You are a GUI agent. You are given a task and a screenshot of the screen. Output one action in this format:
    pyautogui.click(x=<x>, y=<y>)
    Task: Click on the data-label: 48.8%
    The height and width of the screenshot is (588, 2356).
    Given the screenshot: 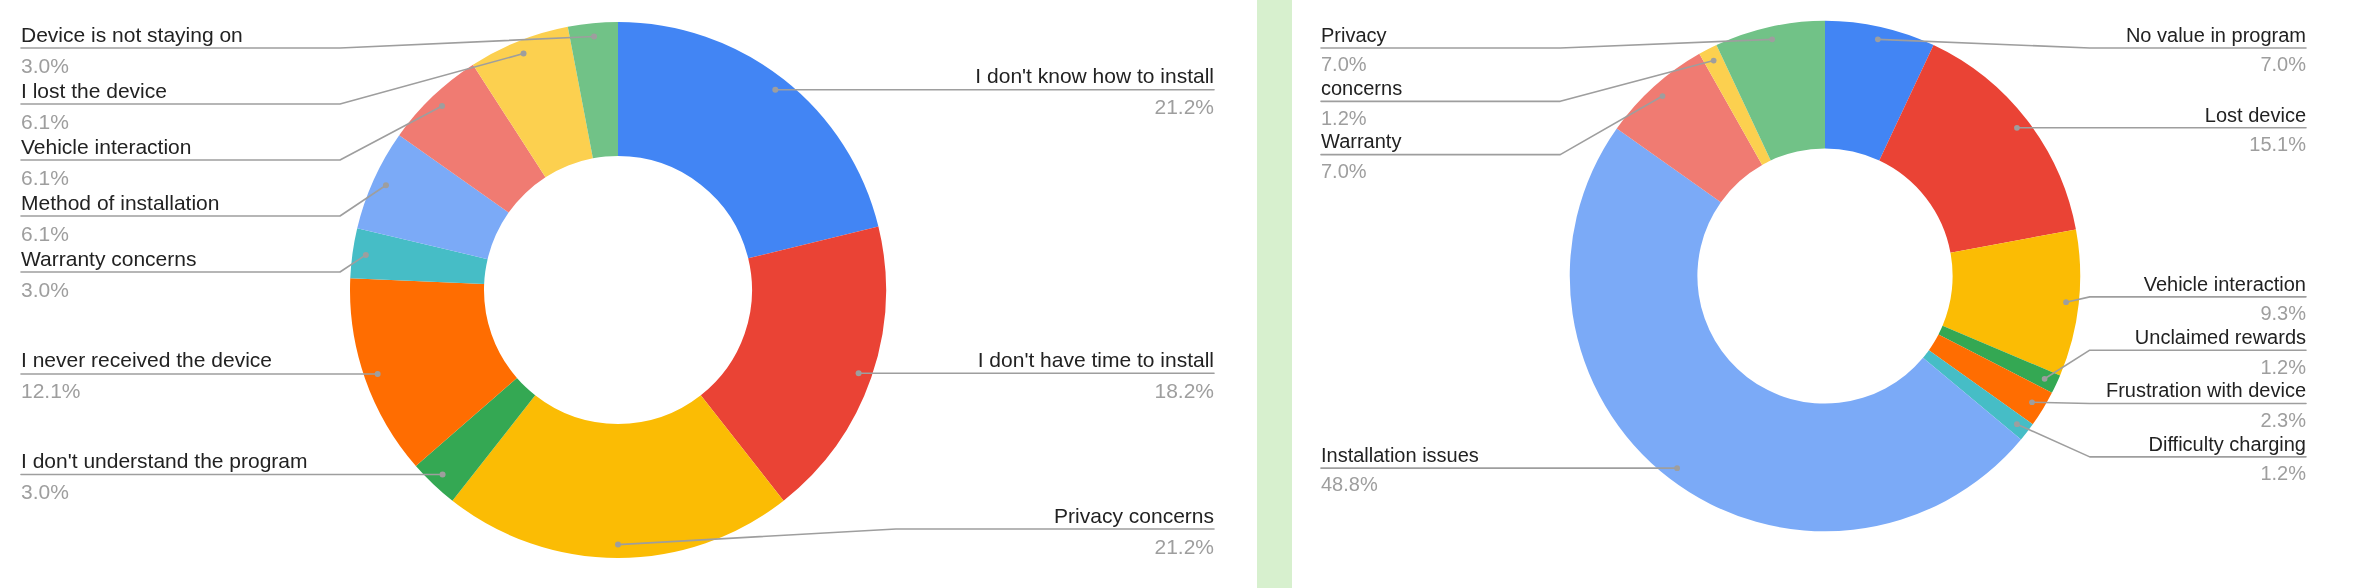 What is the action you would take?
    pyautogui.click(x=1349, y=484)
    